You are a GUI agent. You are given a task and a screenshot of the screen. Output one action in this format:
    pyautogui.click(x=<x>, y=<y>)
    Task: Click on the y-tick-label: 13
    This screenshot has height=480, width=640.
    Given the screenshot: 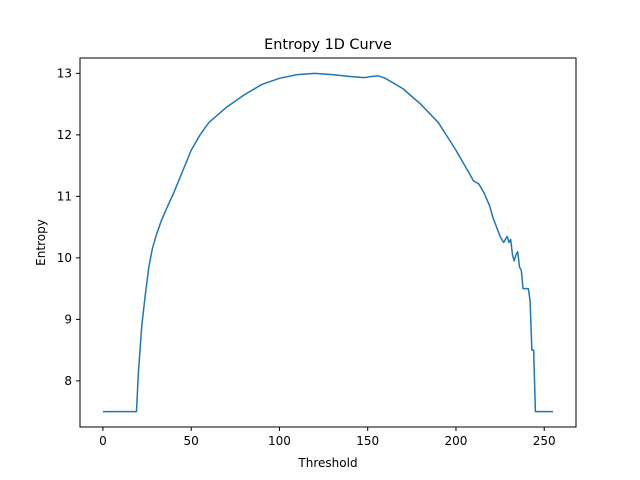 What is the action you would take?
    pyautogui.click(x=64, y=73)
    